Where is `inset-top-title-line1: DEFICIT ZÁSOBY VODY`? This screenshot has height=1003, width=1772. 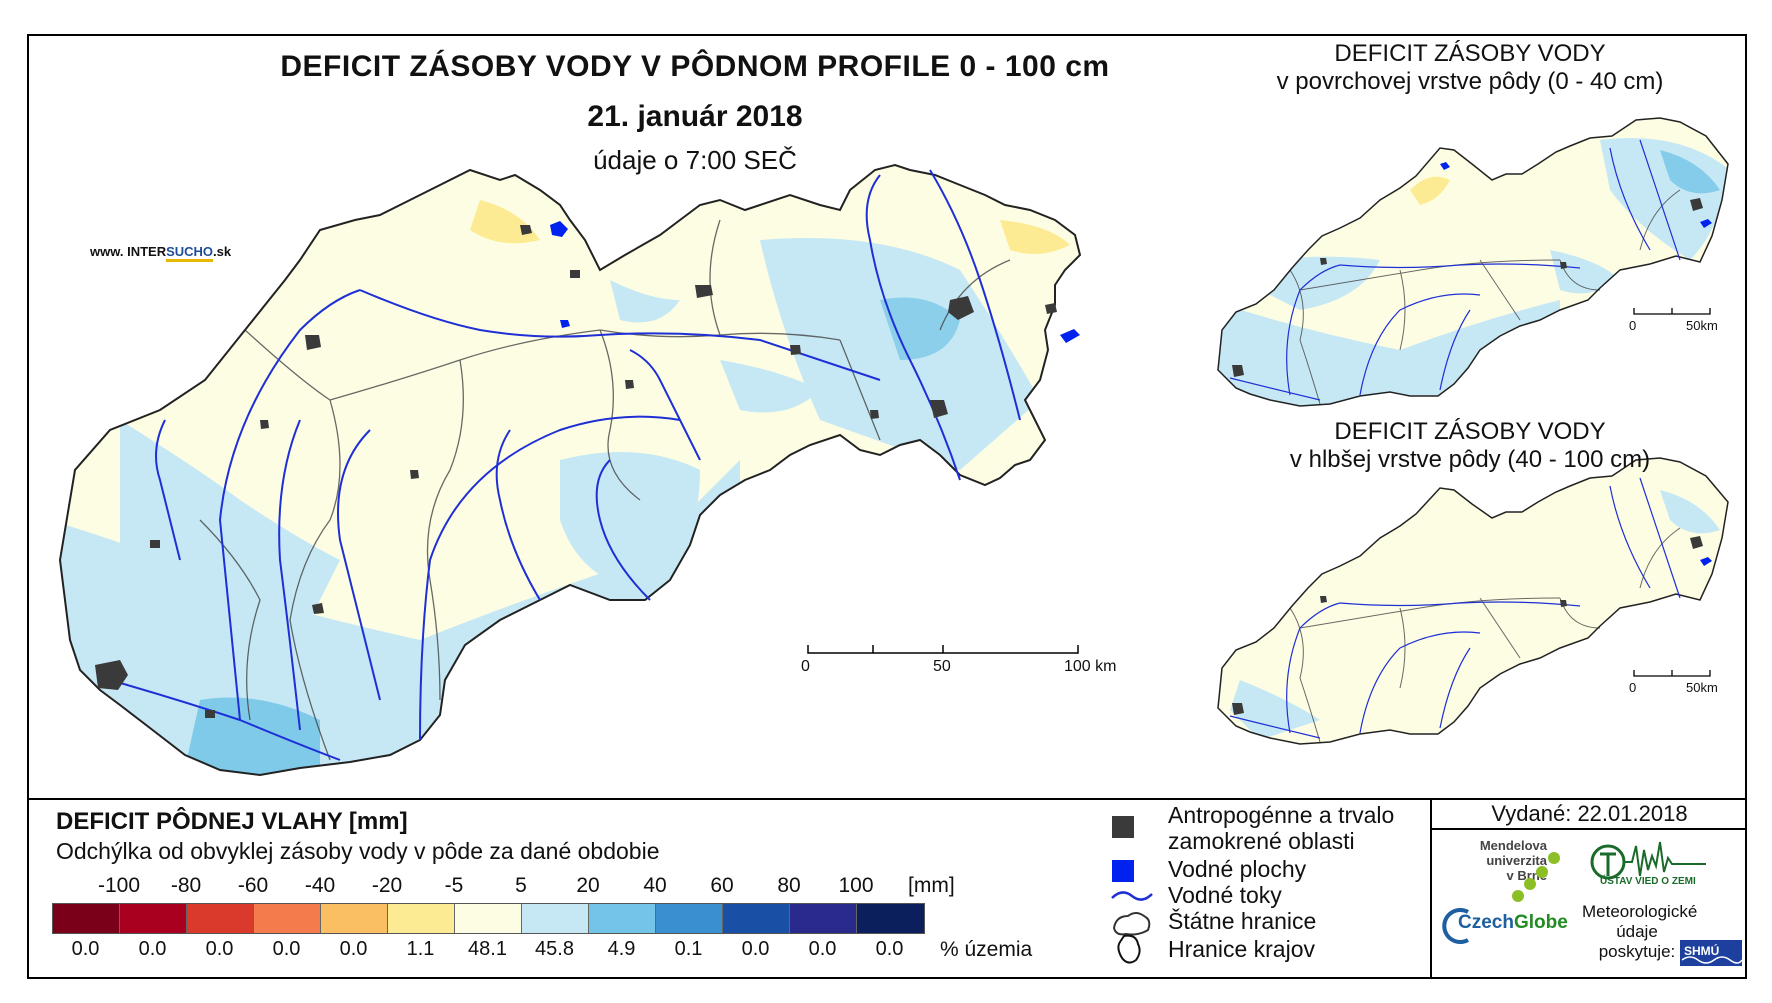
inset-top-title-line1: DEFICIT ZÁSOBY VODY is located at coordinates (1470, 53).